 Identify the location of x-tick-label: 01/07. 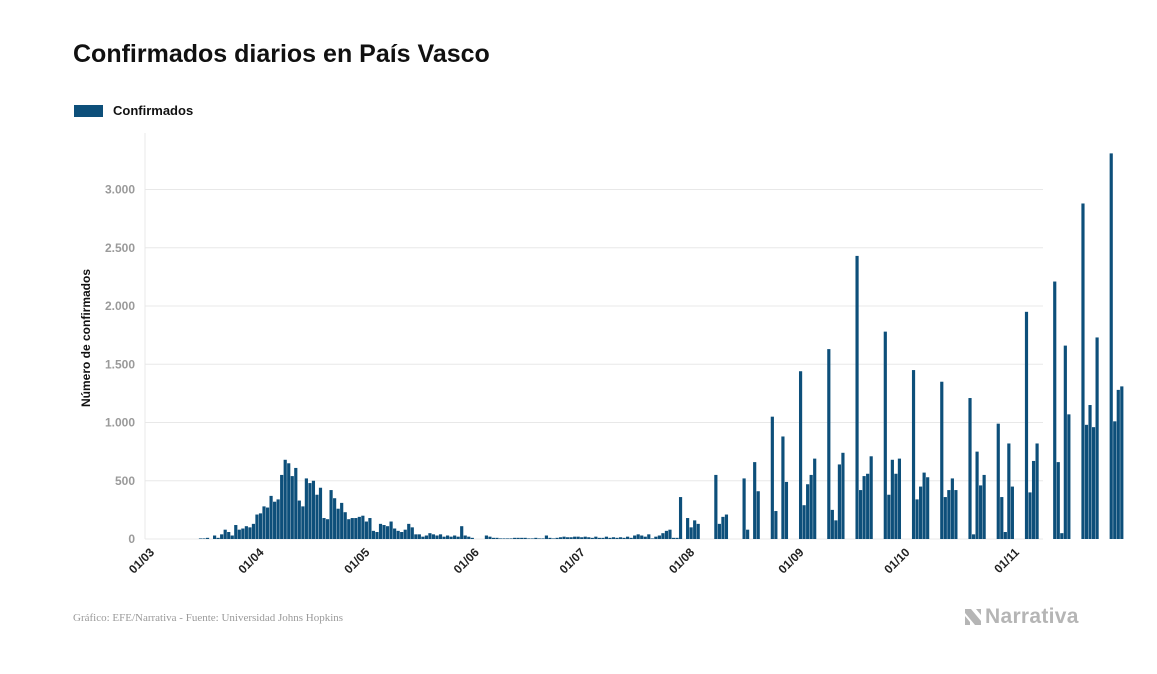
(572, 560).